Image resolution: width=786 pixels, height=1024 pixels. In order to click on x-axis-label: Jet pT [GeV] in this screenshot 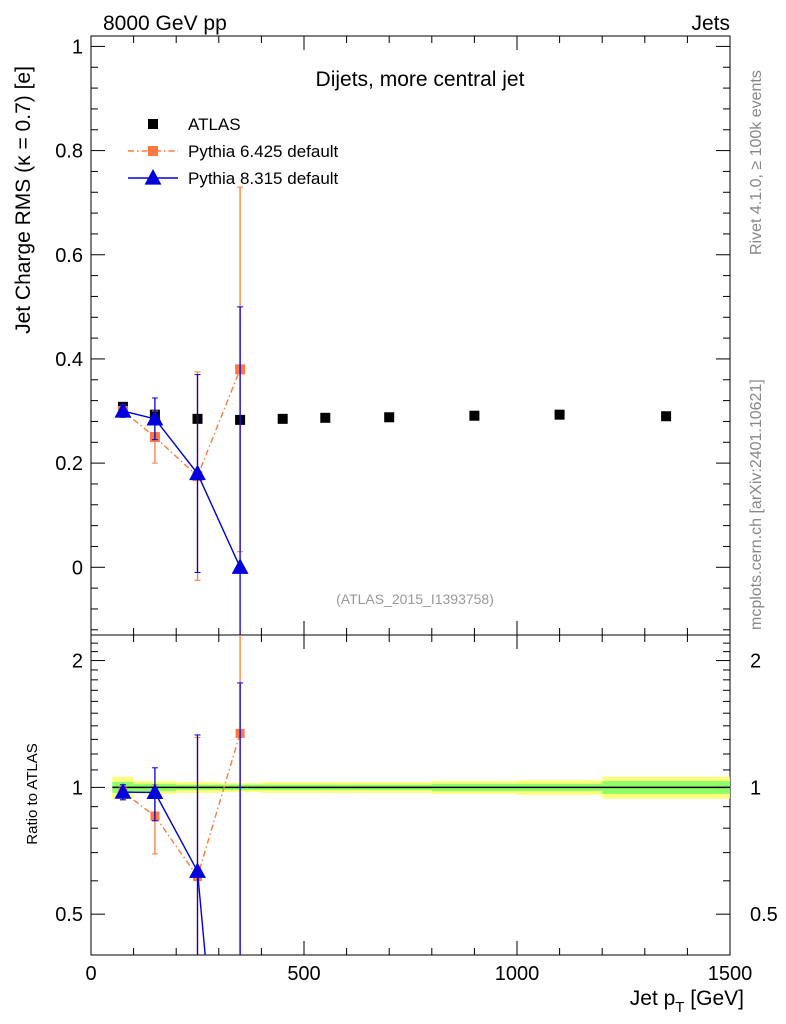, I will do `click(687, 1001)`.